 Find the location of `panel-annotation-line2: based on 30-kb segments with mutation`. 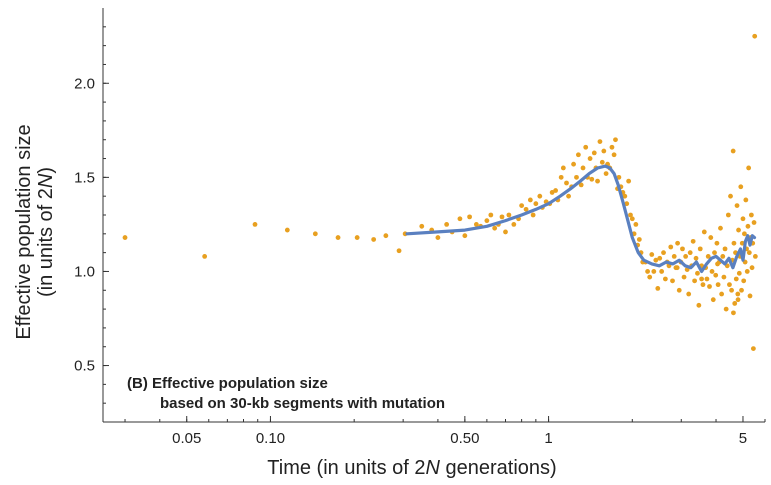

panel-annotation-line2: based on 30-kb segments with mutation is located at coordinates (302, 403).